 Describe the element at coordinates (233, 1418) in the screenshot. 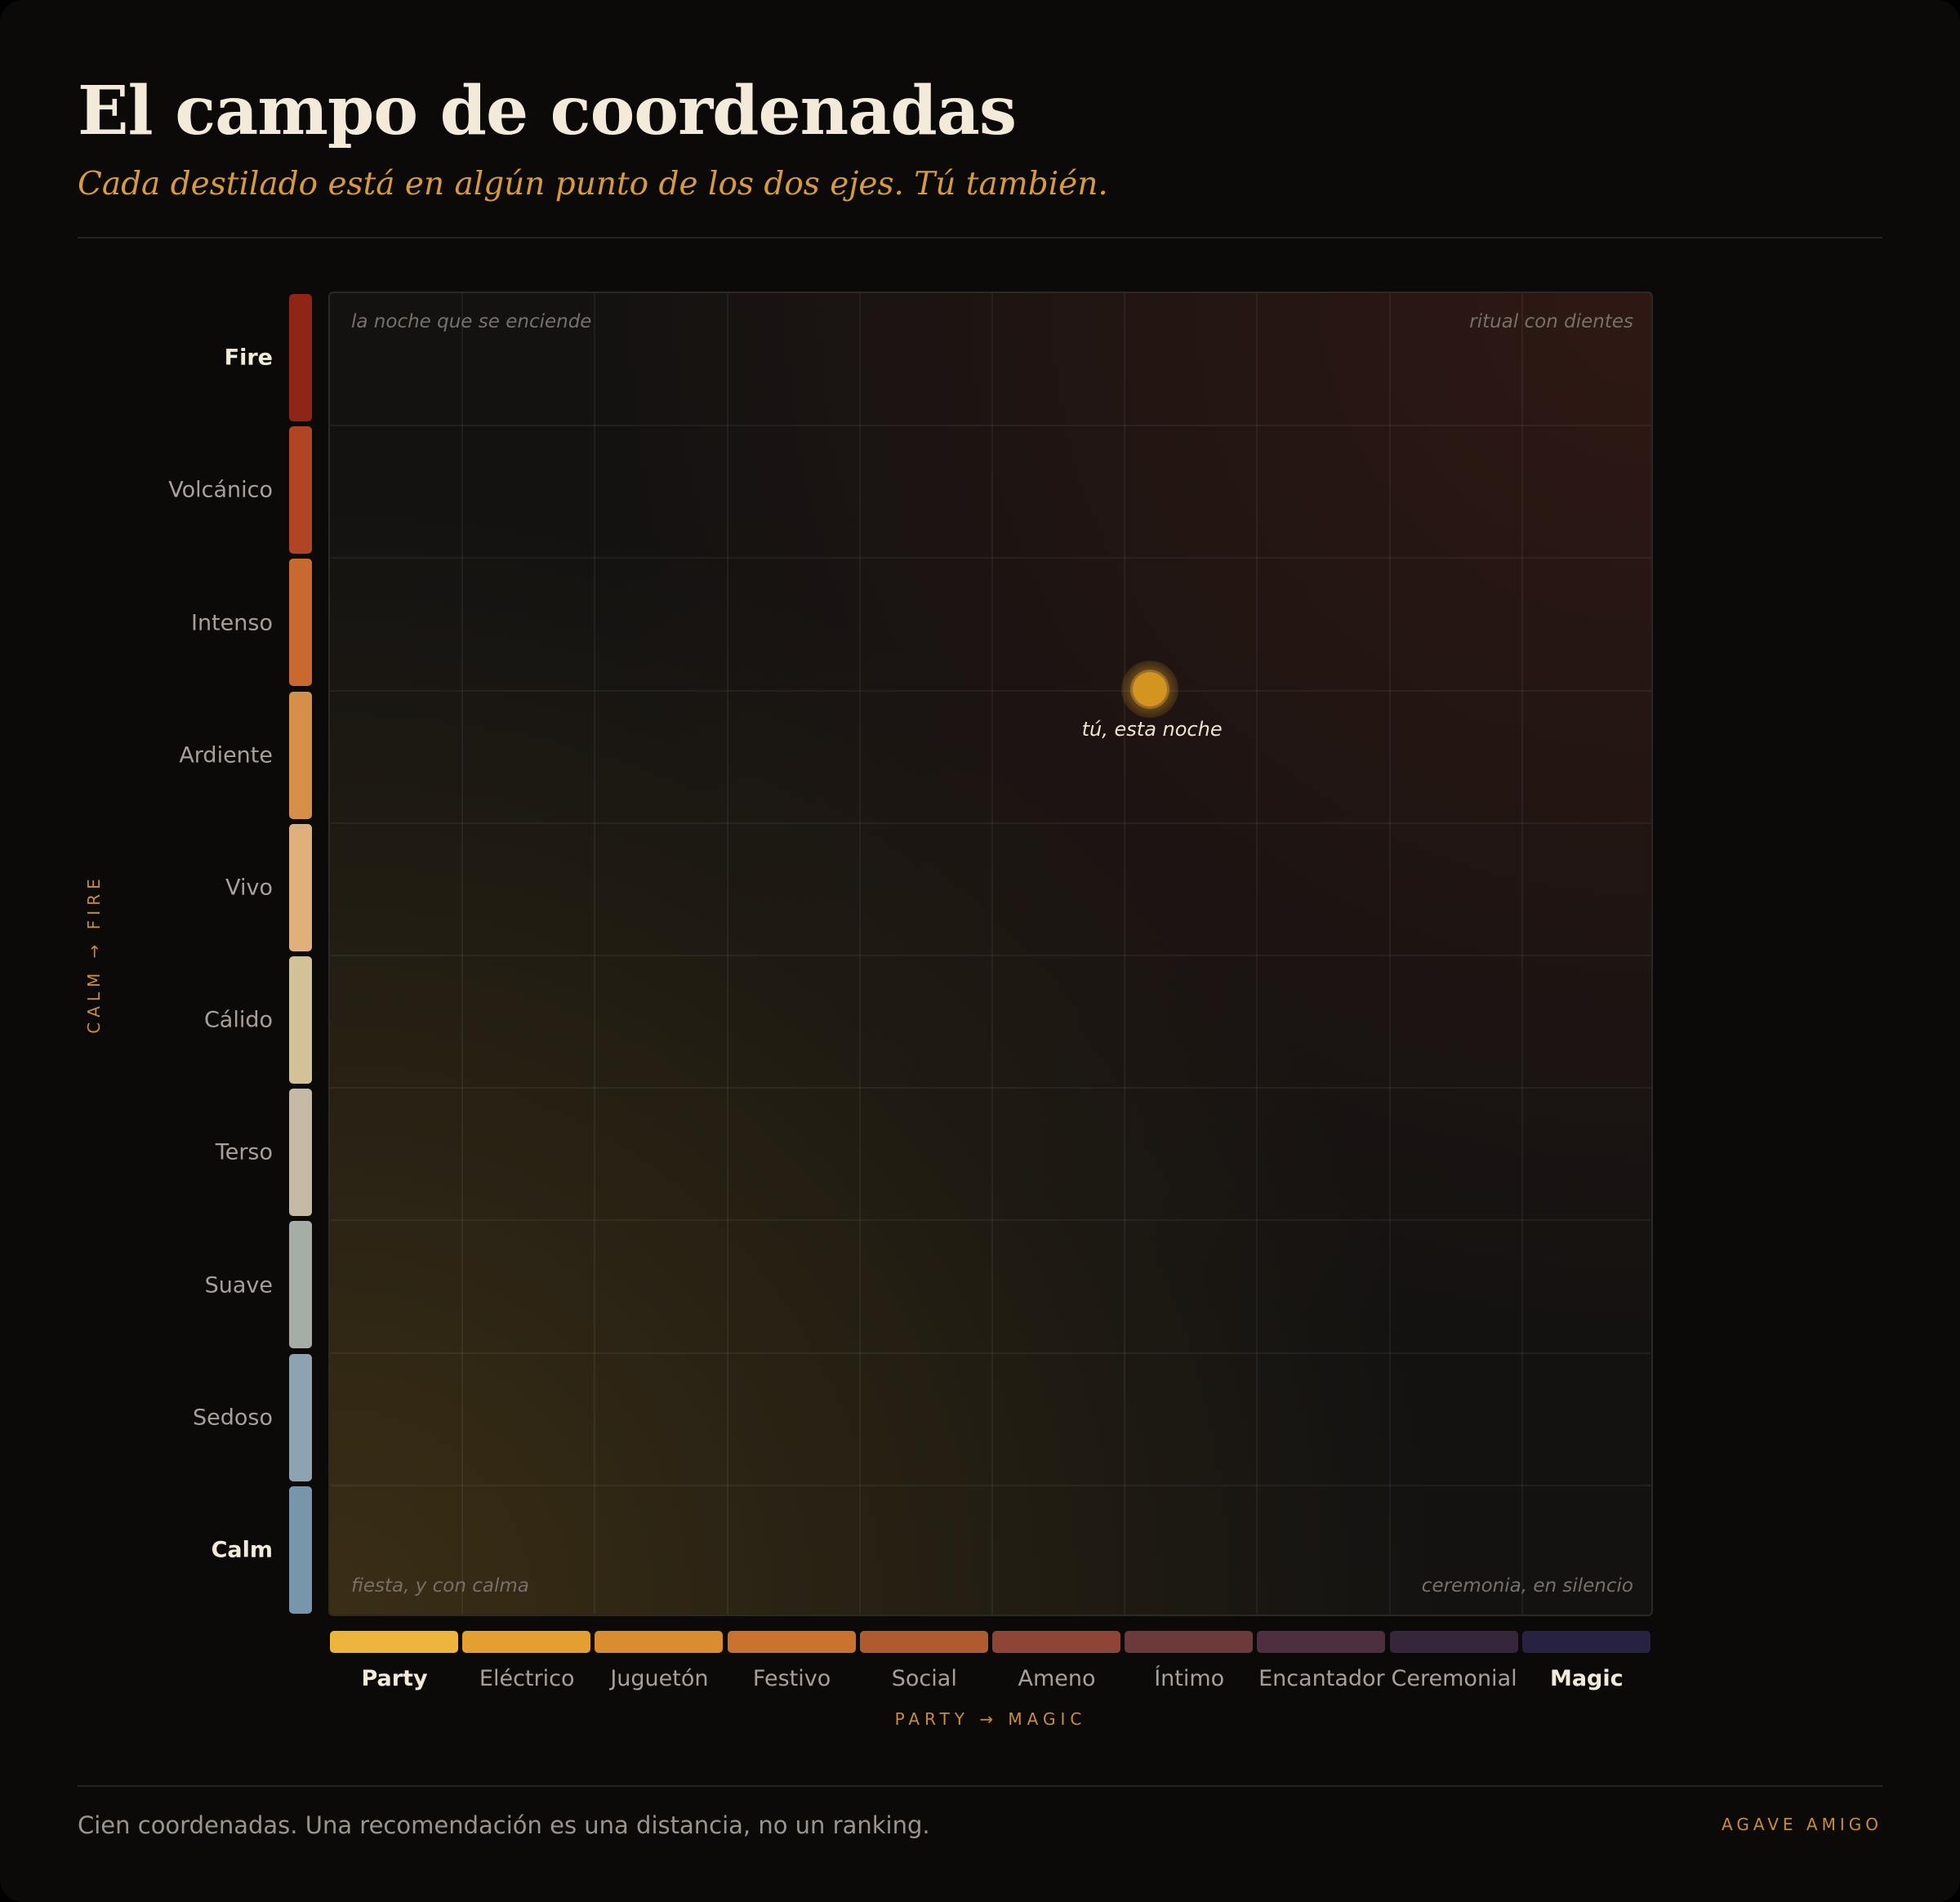

I see `y-level-label: Sedoso` at that location.